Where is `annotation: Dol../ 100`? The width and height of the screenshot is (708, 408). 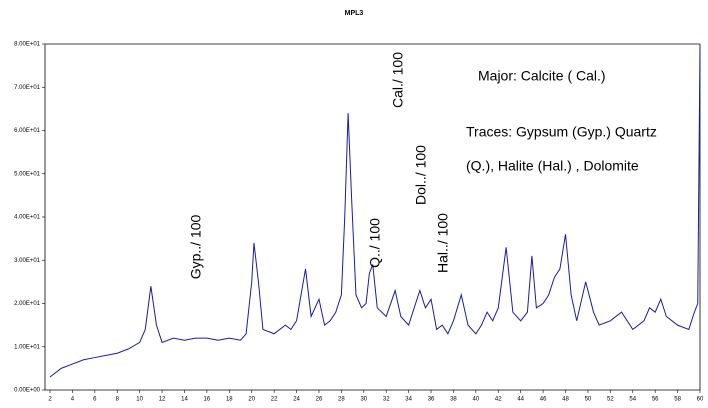
annotation: Dol../ 100 is located at coordinates (421, 175).